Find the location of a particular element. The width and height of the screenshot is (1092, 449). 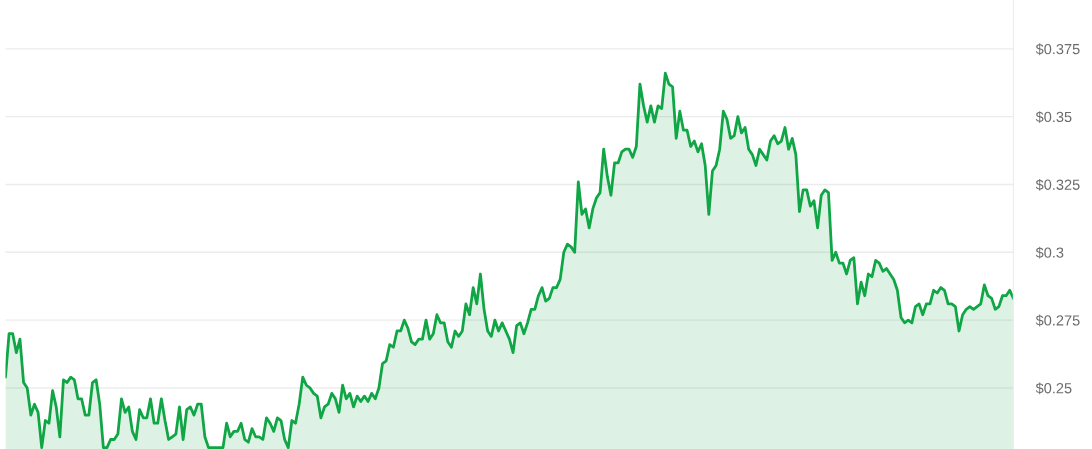

y-tick-label: $0.325 is located at coordinates (1057, 184).